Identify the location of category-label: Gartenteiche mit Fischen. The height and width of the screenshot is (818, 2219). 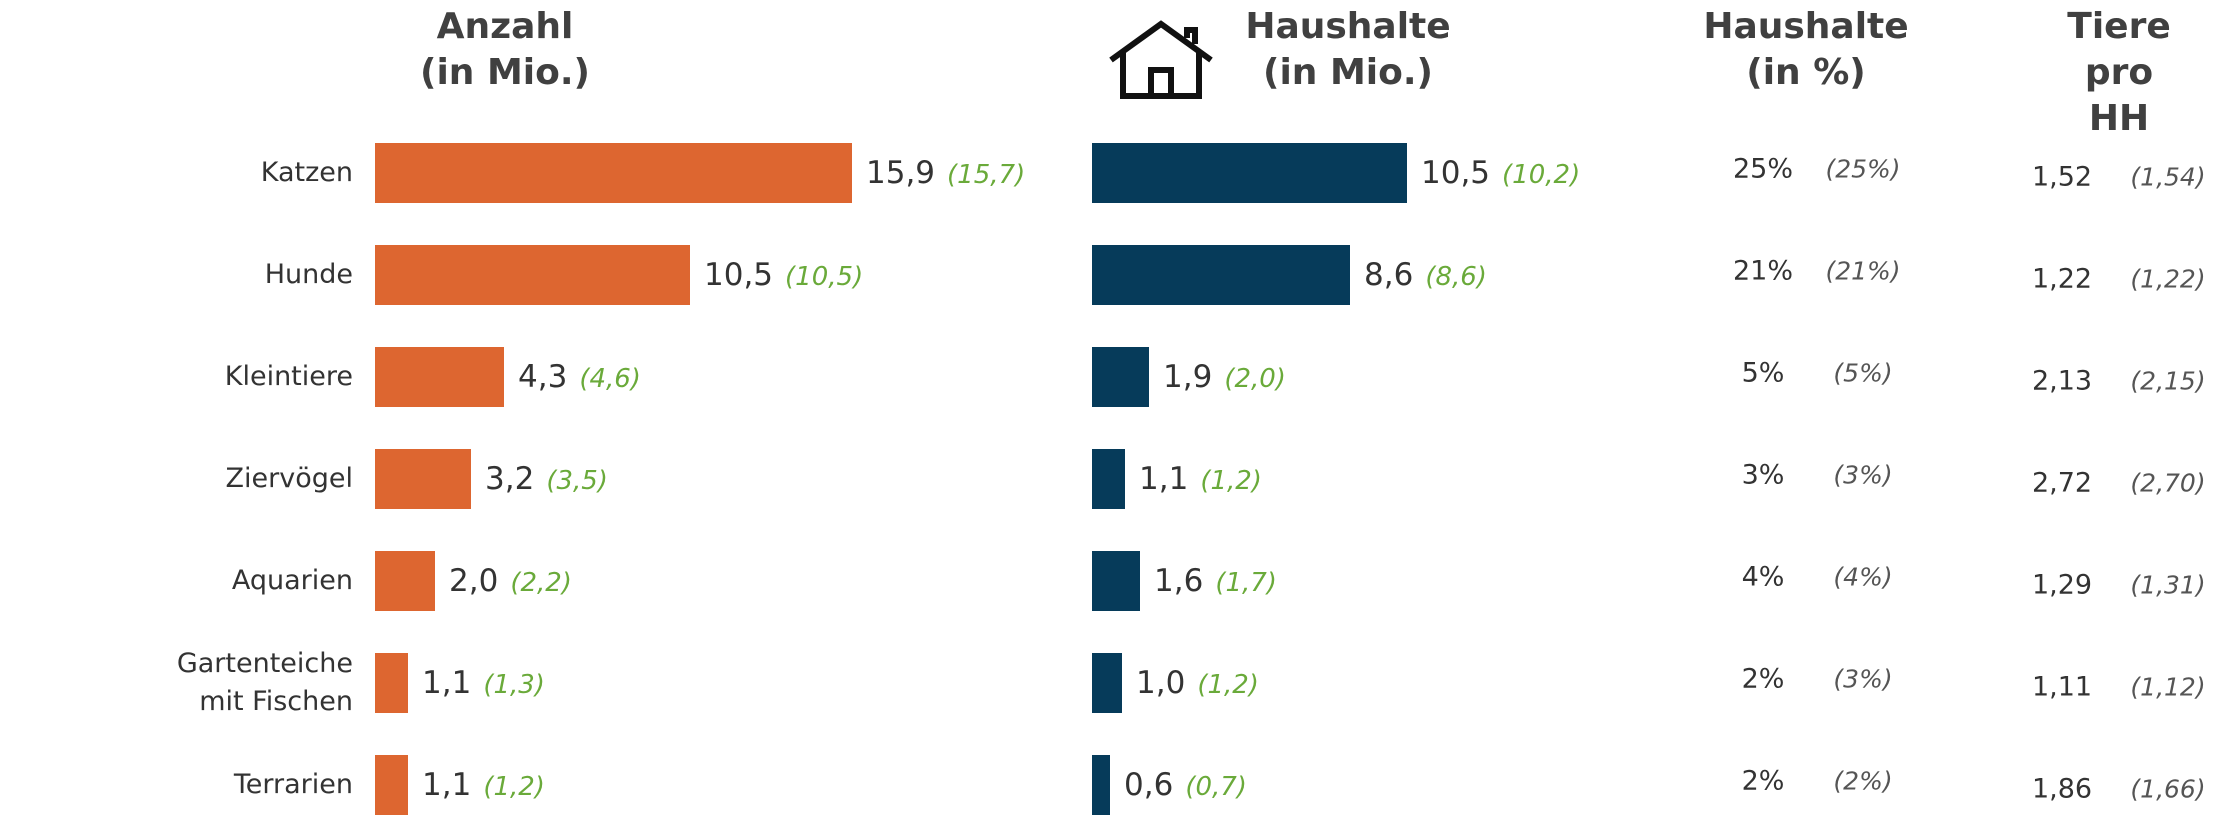
(264, 682).